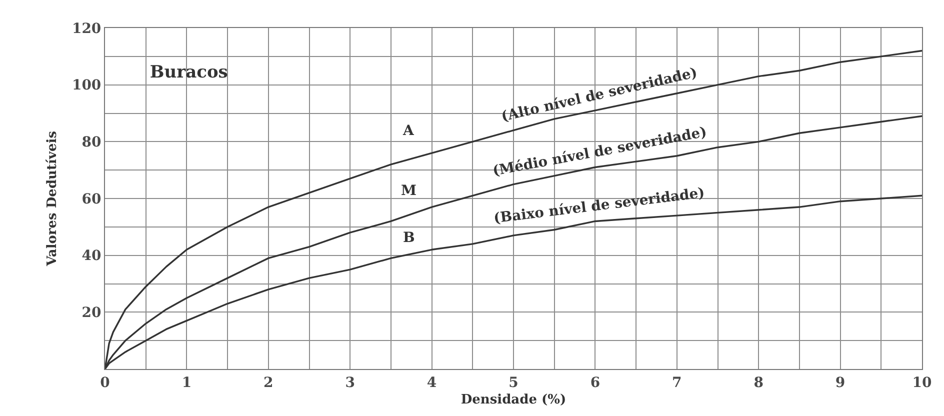 The width and height of the screenshot is (944, 416). What do you see at coordinates (92, 256) in the screenshot?
I see `y-tick-label: 40` at bounding box center [92, 256].